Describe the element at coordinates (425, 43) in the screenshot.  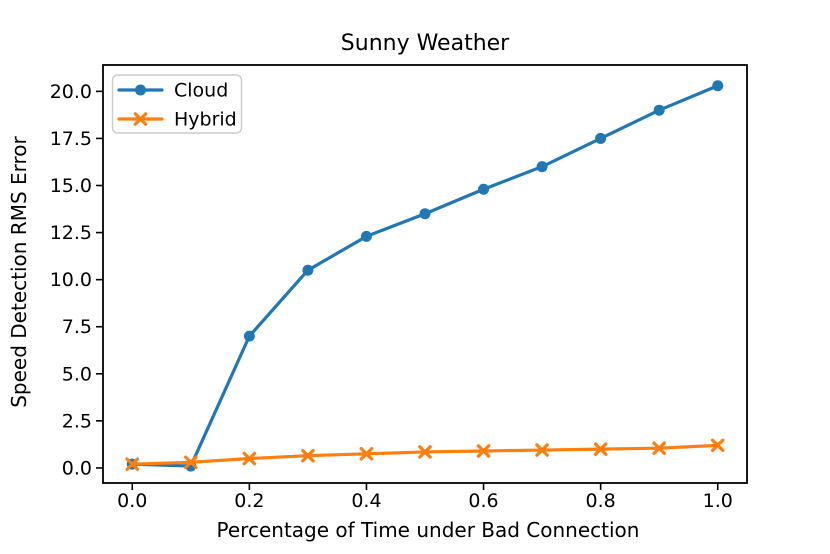
I see `chart-title: Sunny Weather` at that location.